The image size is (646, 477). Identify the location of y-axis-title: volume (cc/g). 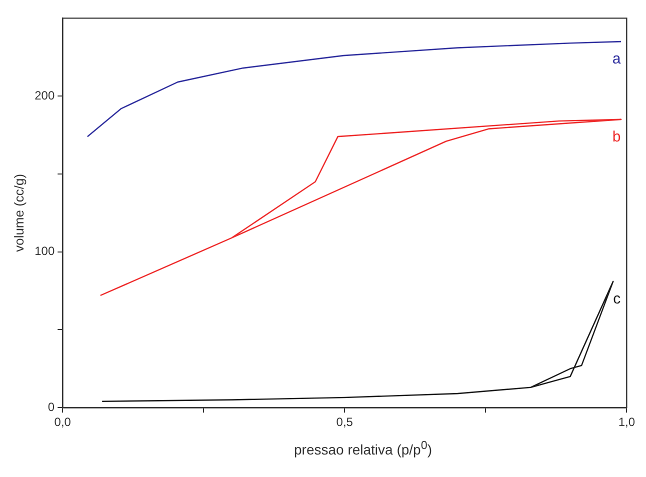
(18, 213).